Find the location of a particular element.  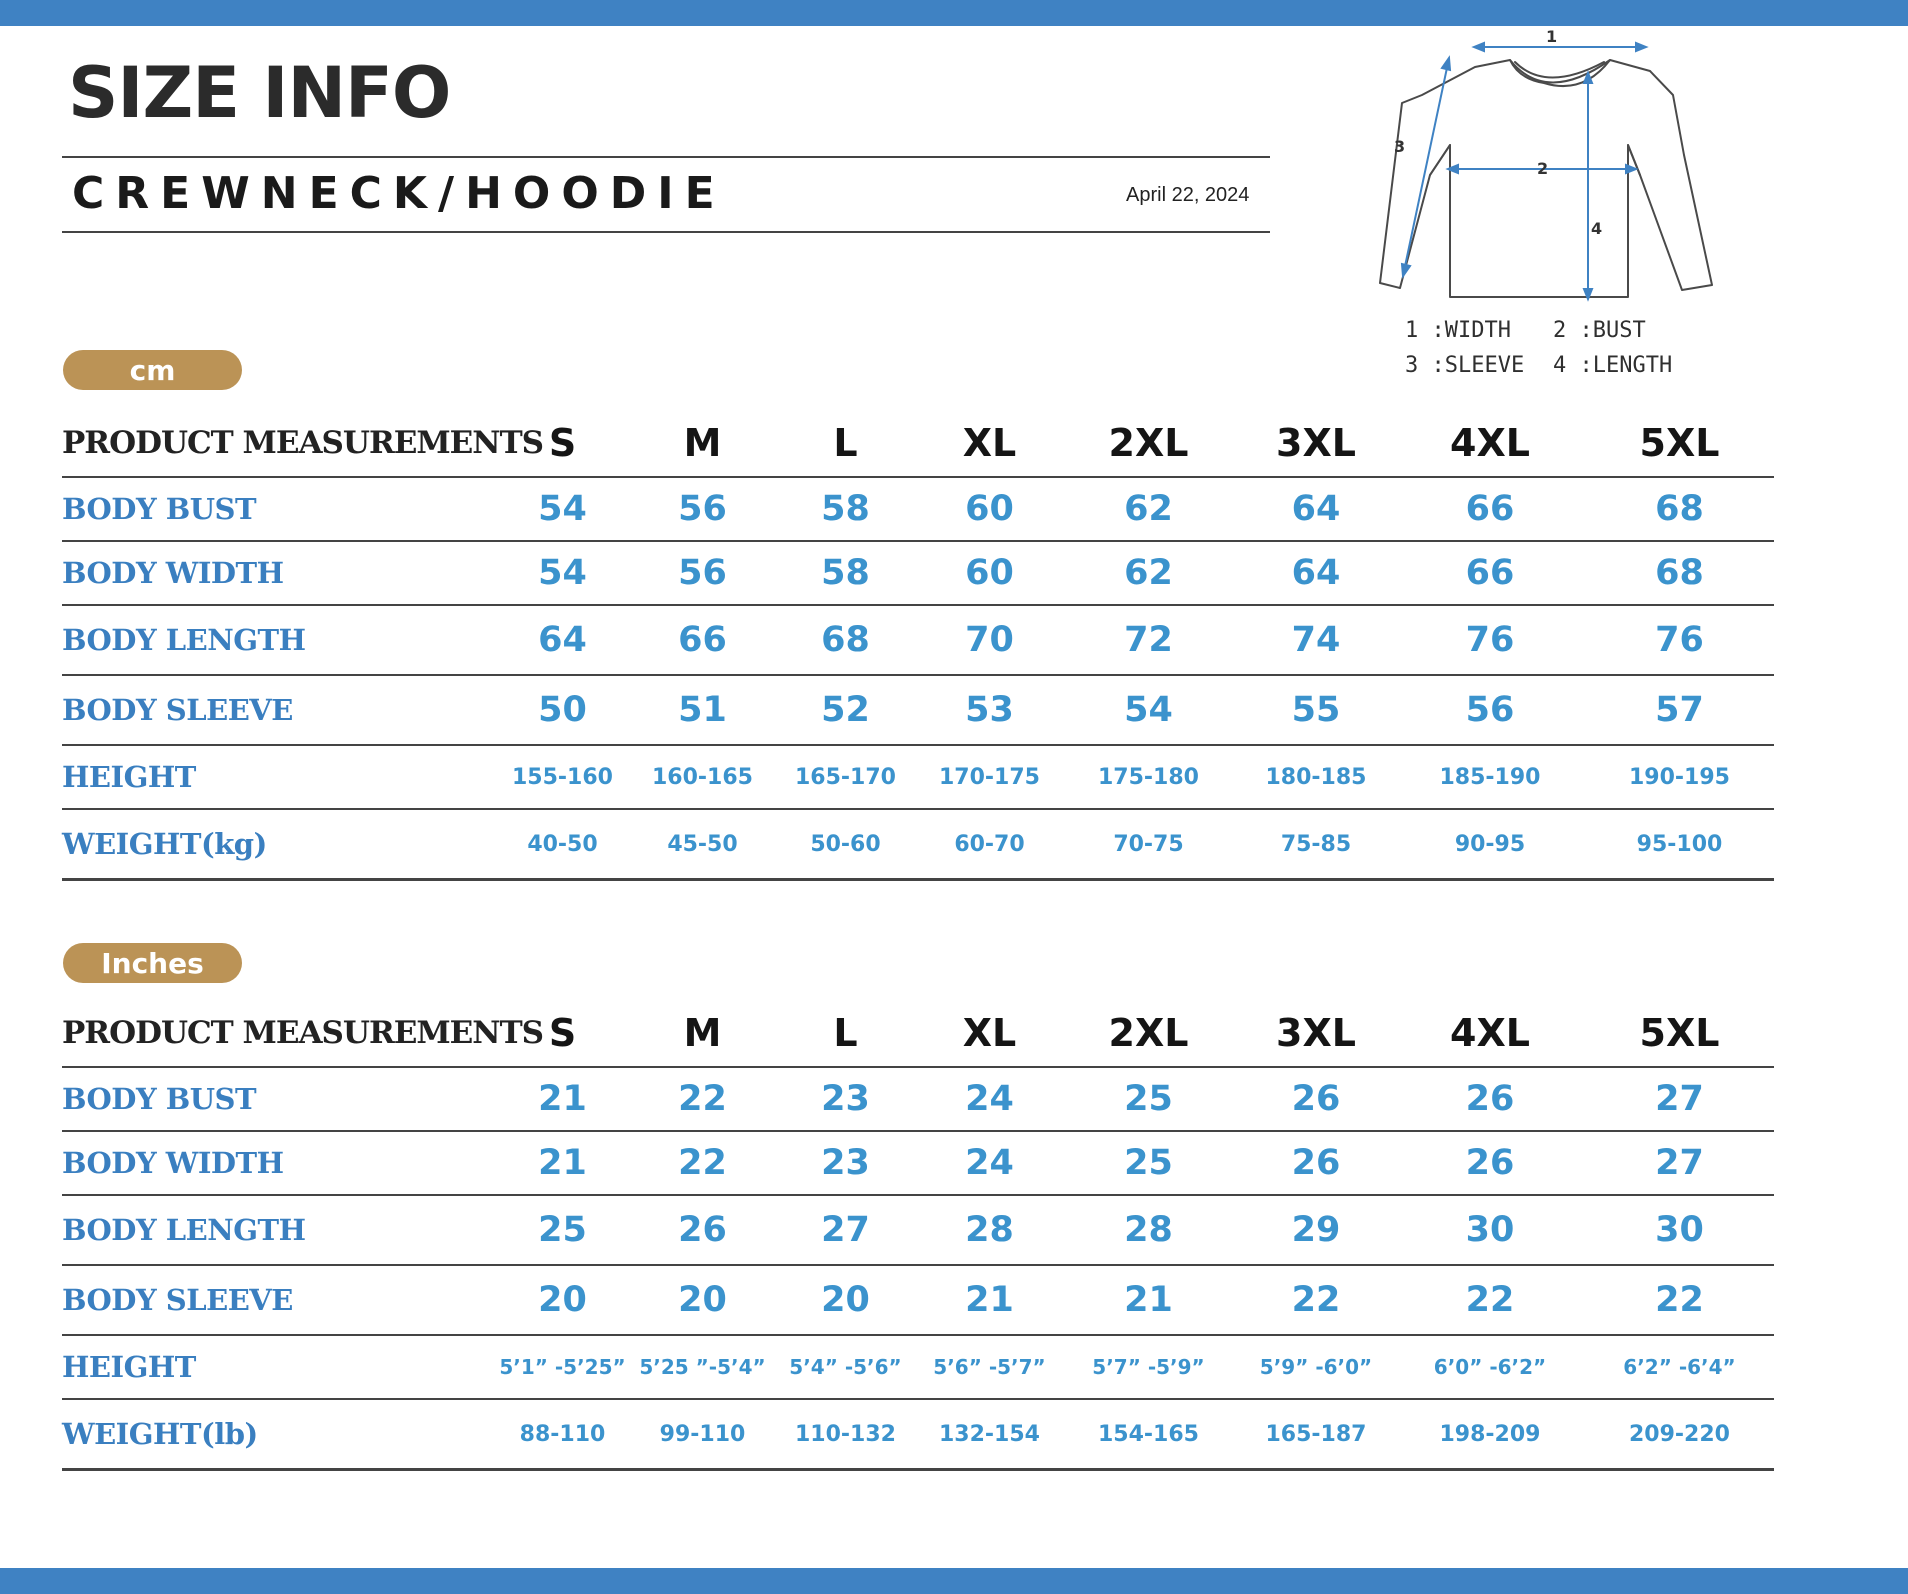

legend-width: 1 :WIDTH is located at coordinates (1458, 330).